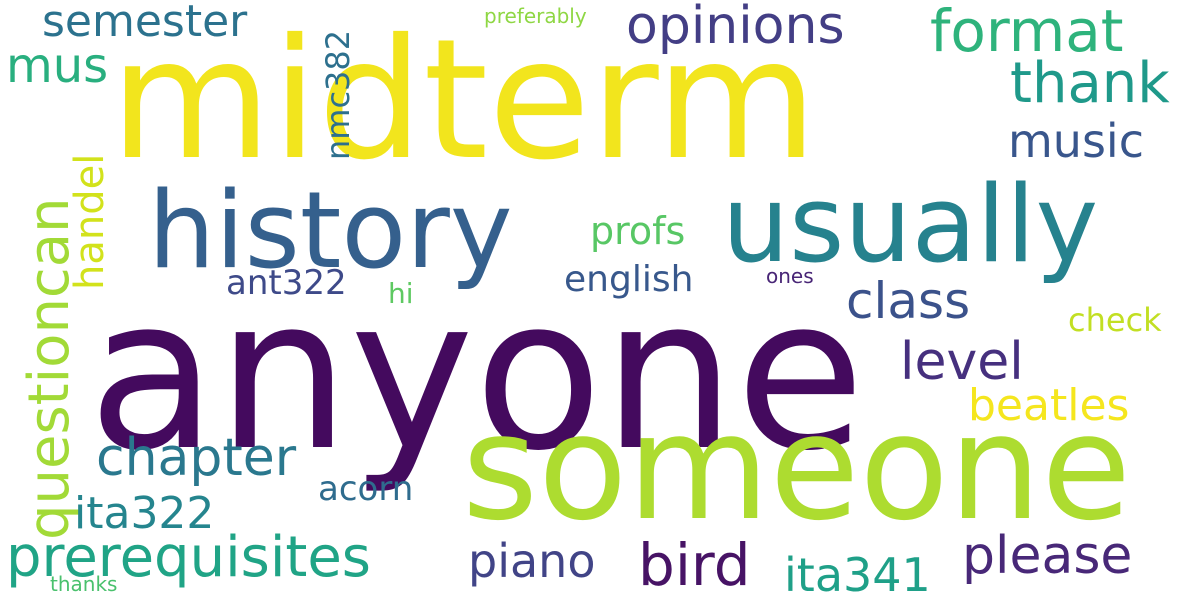  What do you see at coordinates (1027, 32) in the screenshot?
I see `word-format: format` at bounding box center [1027, 32].